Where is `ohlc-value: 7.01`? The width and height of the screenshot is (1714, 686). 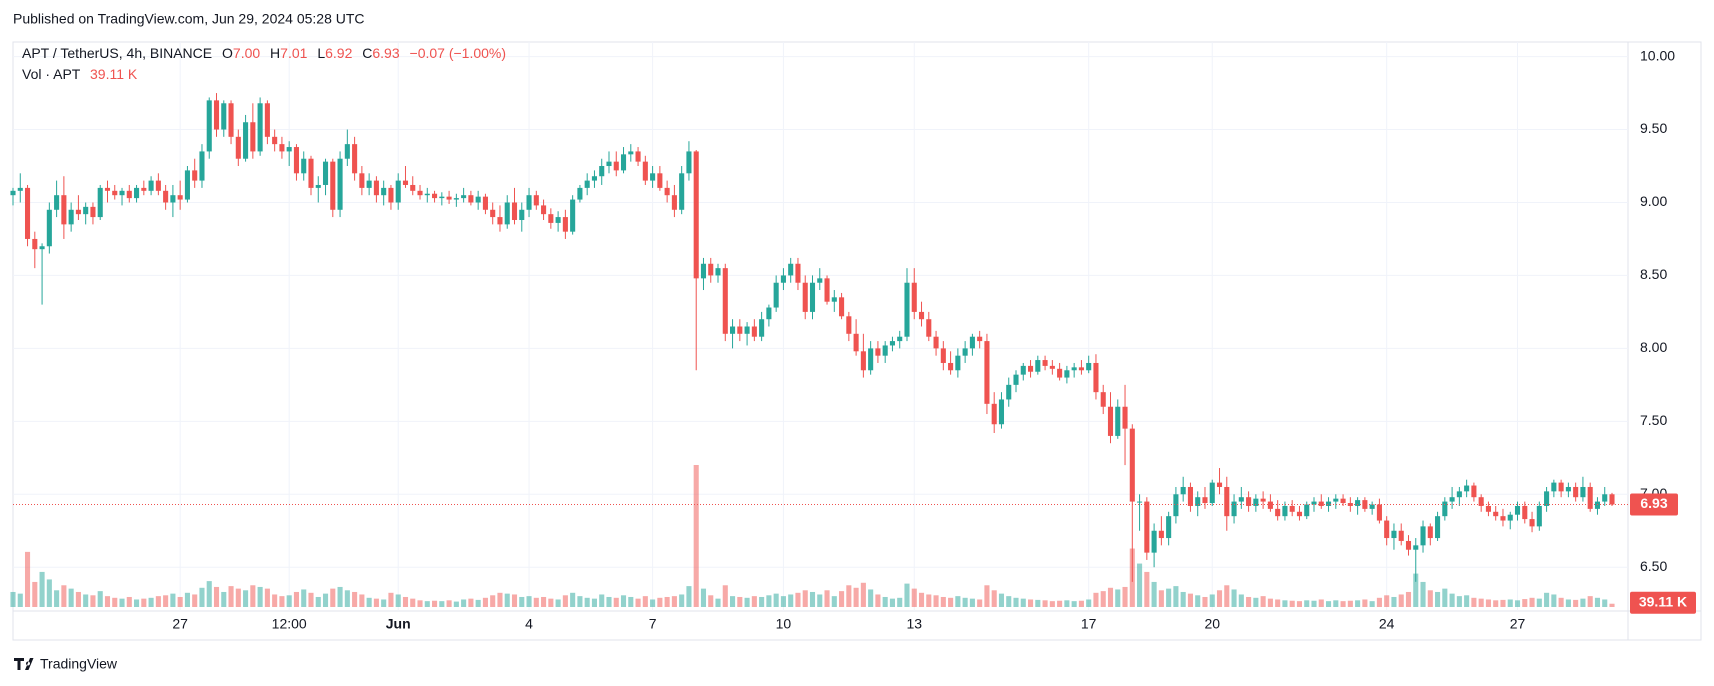
ohlc-value: 7.01 is located at coordinates (293, 53).